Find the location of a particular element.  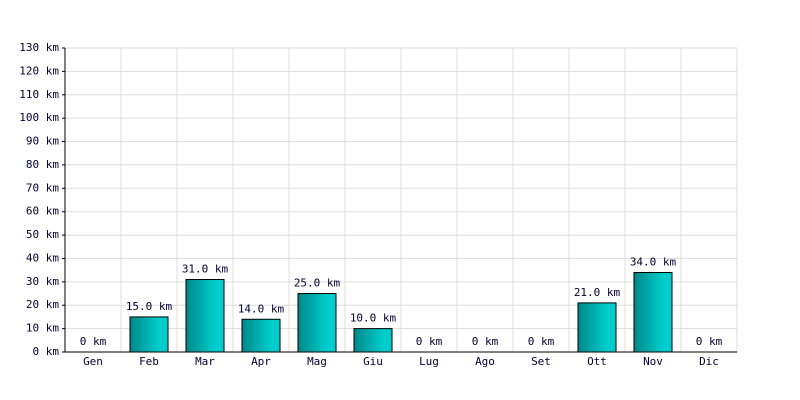

y-tick-label: 130 km is located at coordinates (39, 47).